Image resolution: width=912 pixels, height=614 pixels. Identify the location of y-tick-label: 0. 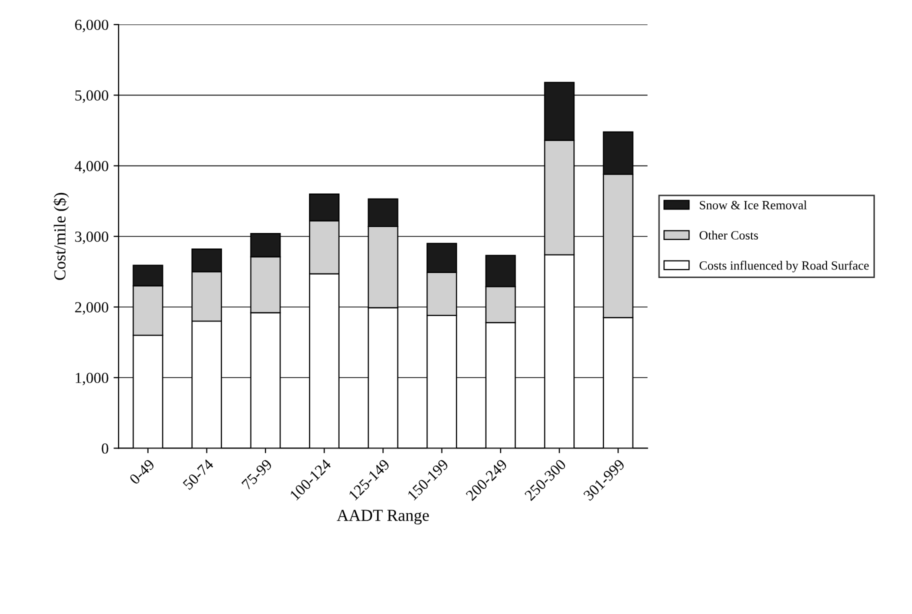
(105, 448).